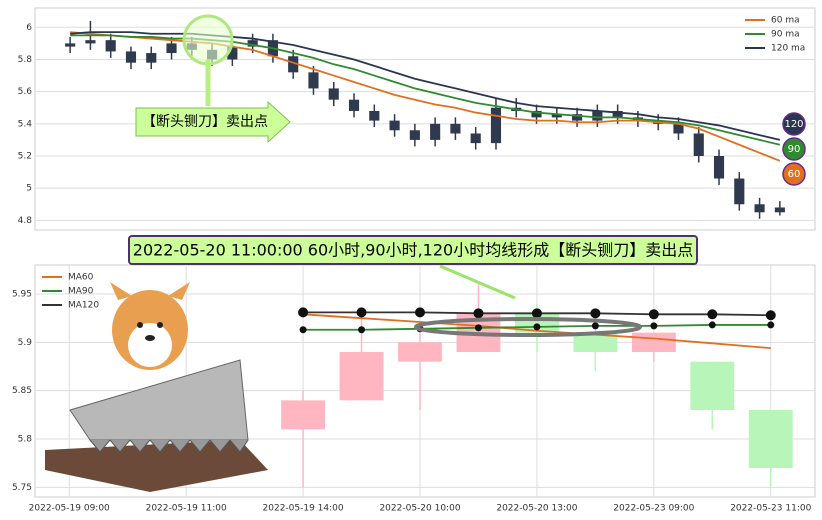 Image resolution: width=822 pixels, height=520 pixels. Describe the element at coordinates (770, 509) in the screenshot. I see `x-tick-label: 2022-05-23 11:00` at that location.